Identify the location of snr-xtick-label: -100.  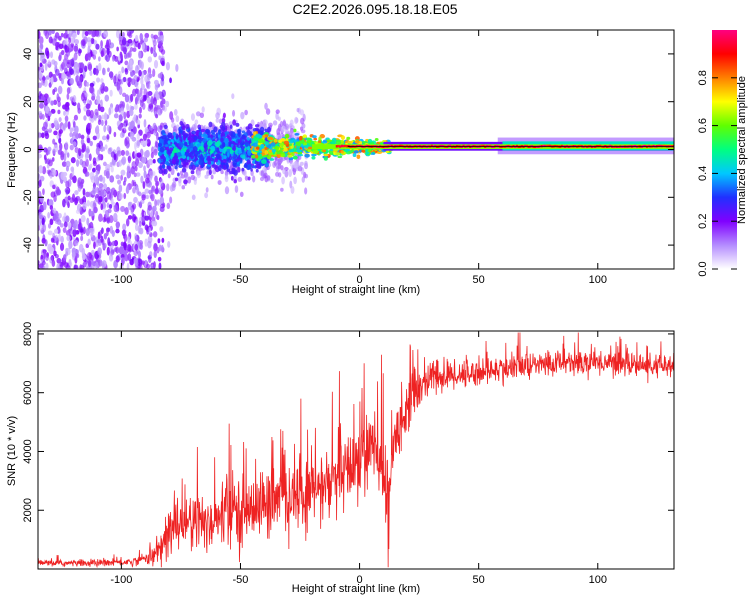
(121, 580).